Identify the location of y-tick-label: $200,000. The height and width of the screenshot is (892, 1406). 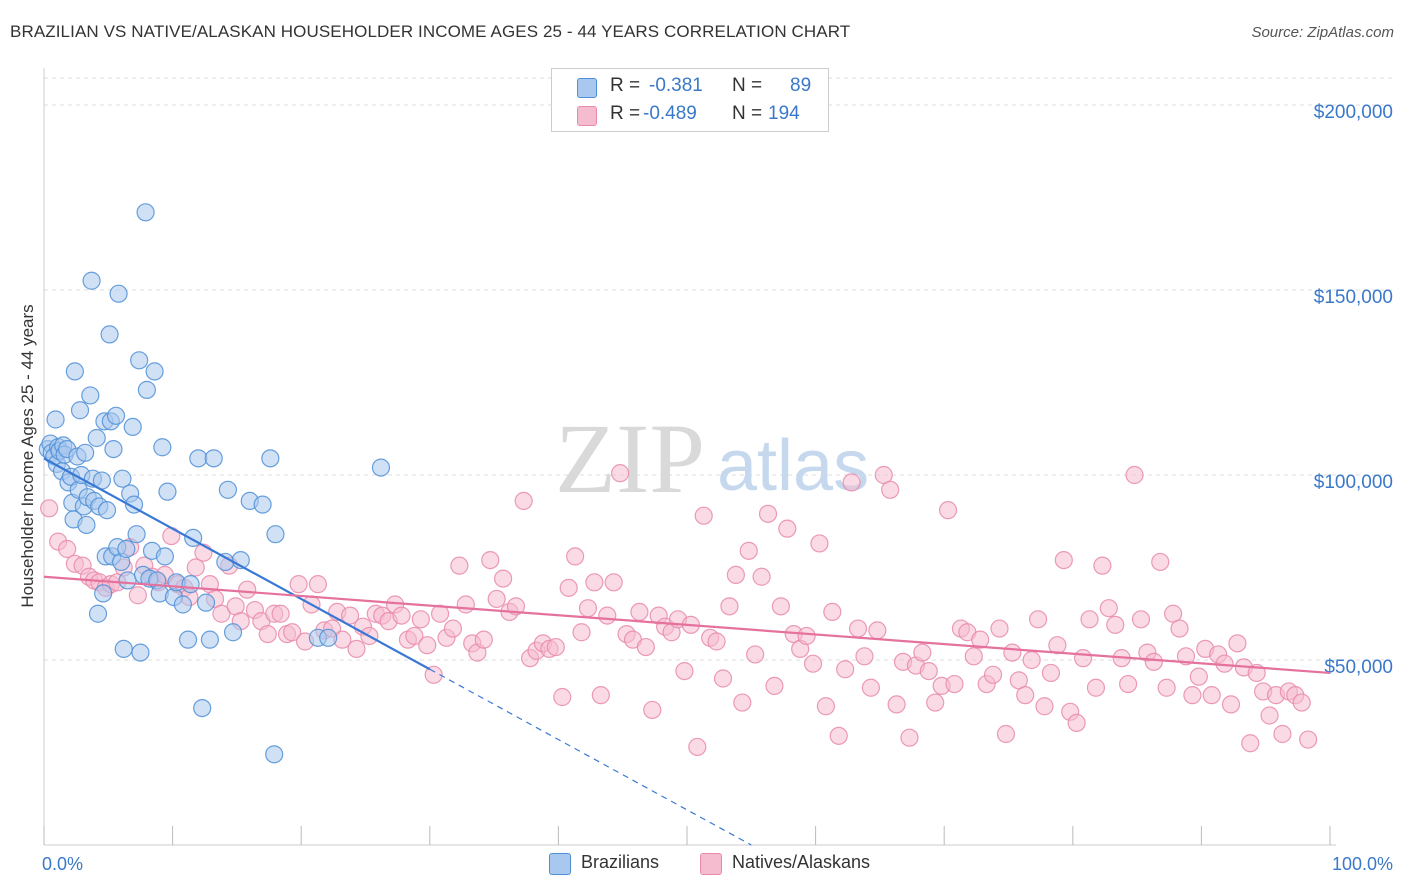
(1353, 112).